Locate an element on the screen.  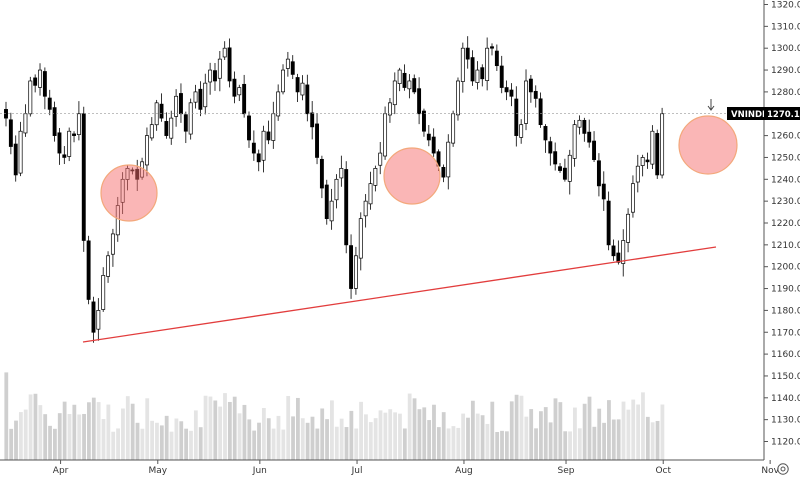
y-tick-label: 1180.00 is located at coordinates (785, 311).